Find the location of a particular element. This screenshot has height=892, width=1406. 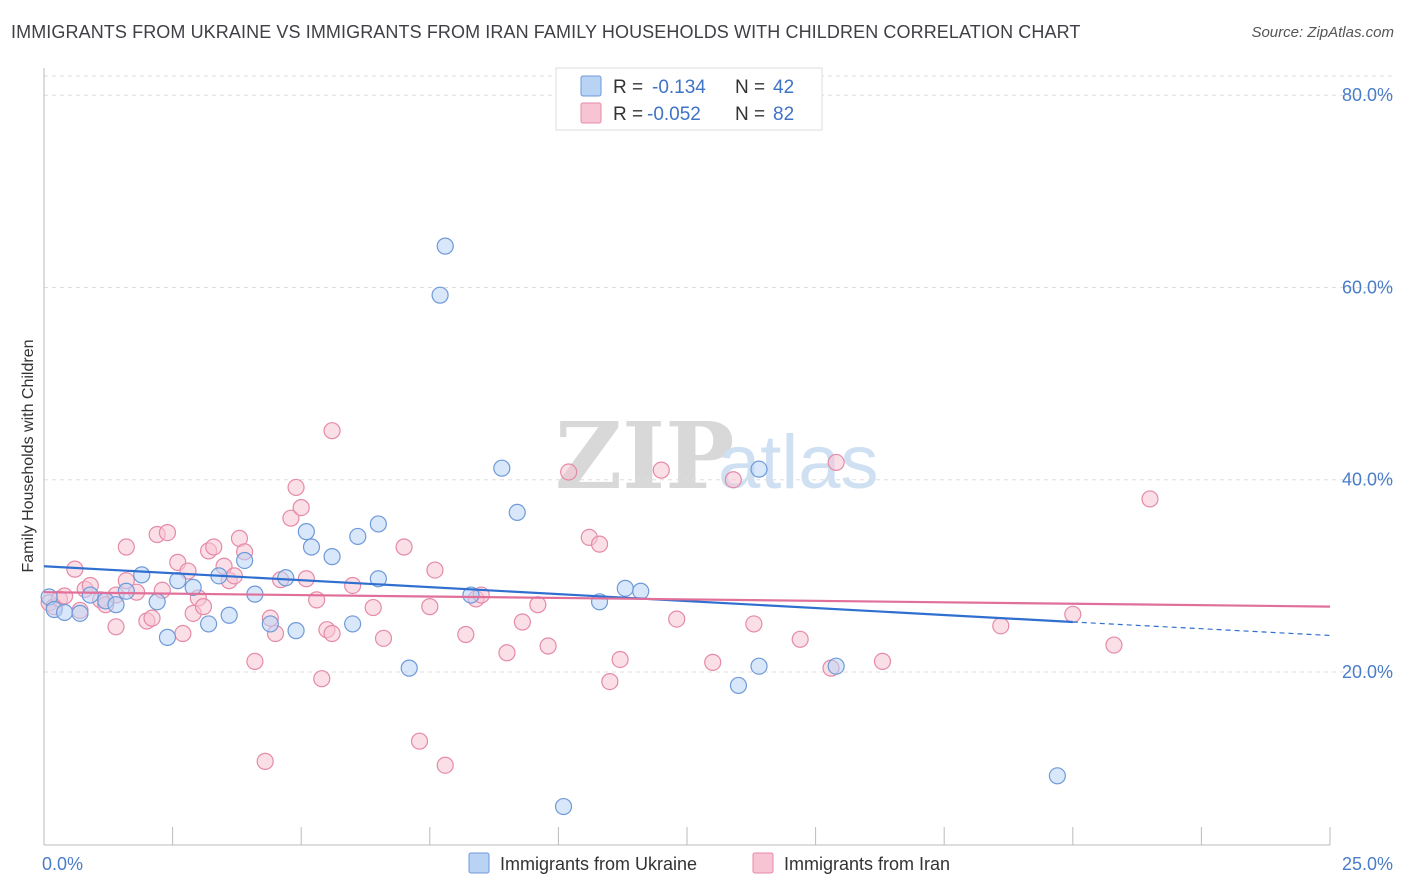

bottom-legend-label-ukraine: Immigrants from Ukraine is located at coordinates (598, 864).